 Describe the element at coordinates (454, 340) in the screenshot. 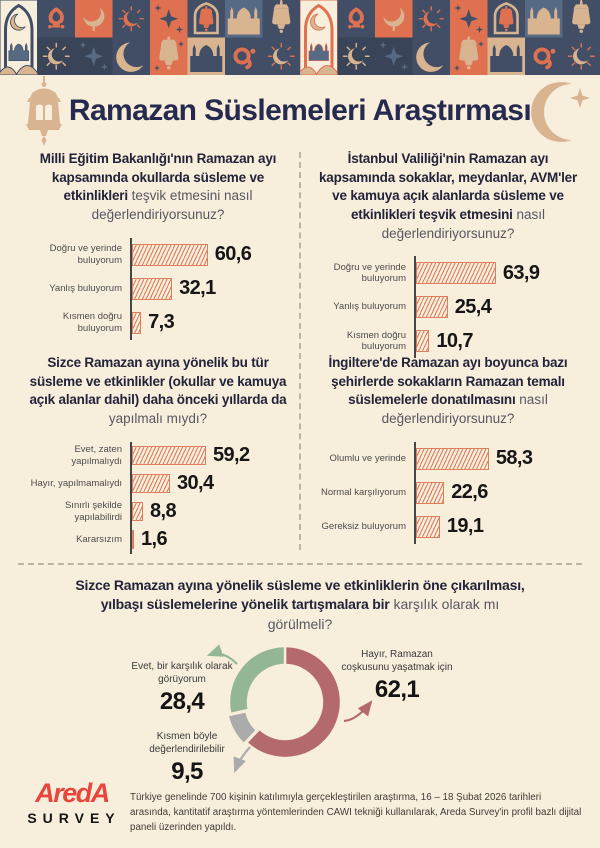

I see `bar-value: 10,7` at that location.